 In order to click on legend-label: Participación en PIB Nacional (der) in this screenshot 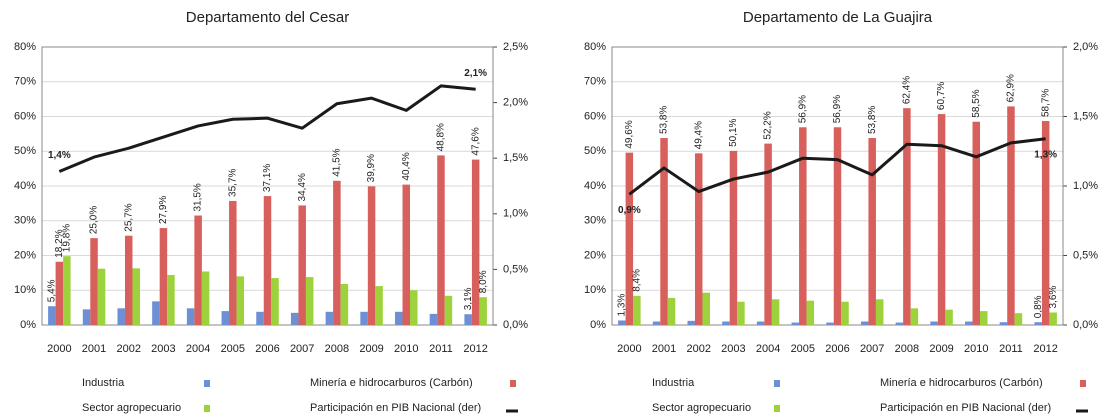, I will do `click(965, 408)`.